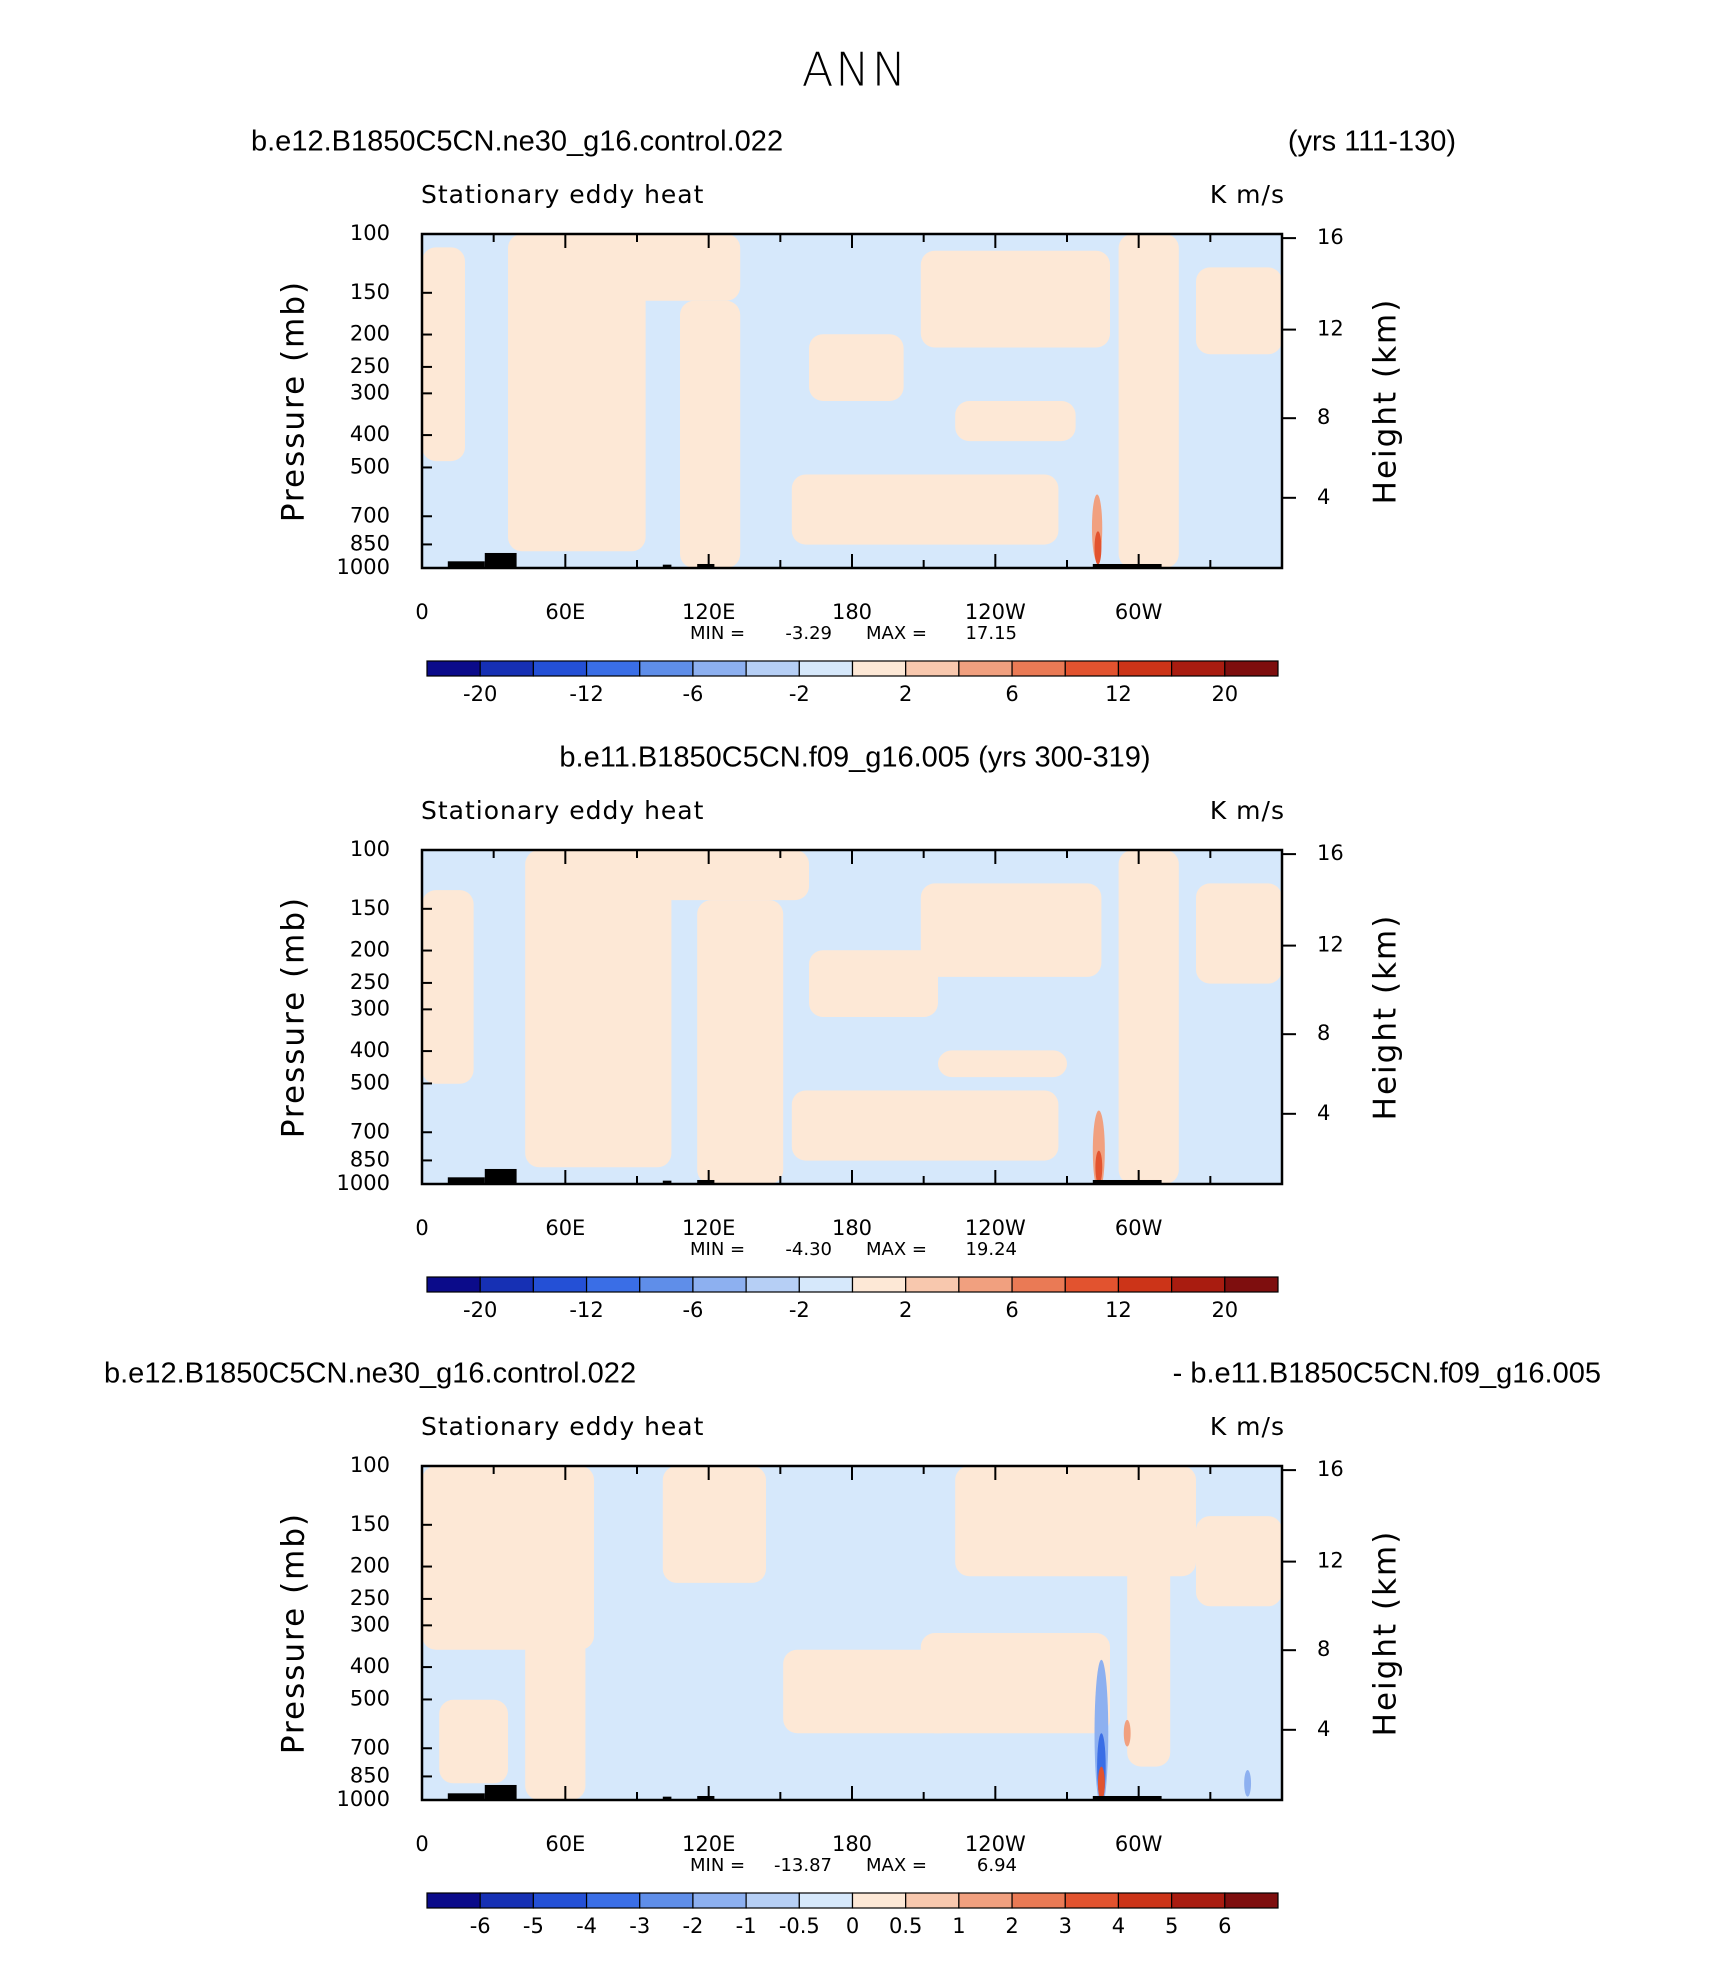 This screenshot has width=1710, height=1974. Describe the element at coordinates (808, 1249) in the screenshot. I see `min-value: -4.30` at that location.